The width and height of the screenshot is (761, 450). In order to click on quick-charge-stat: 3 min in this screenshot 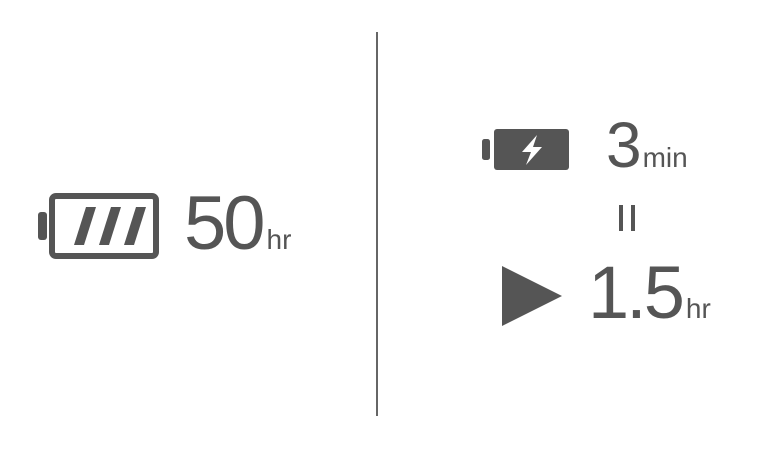, I will do `click(647, 145)`.